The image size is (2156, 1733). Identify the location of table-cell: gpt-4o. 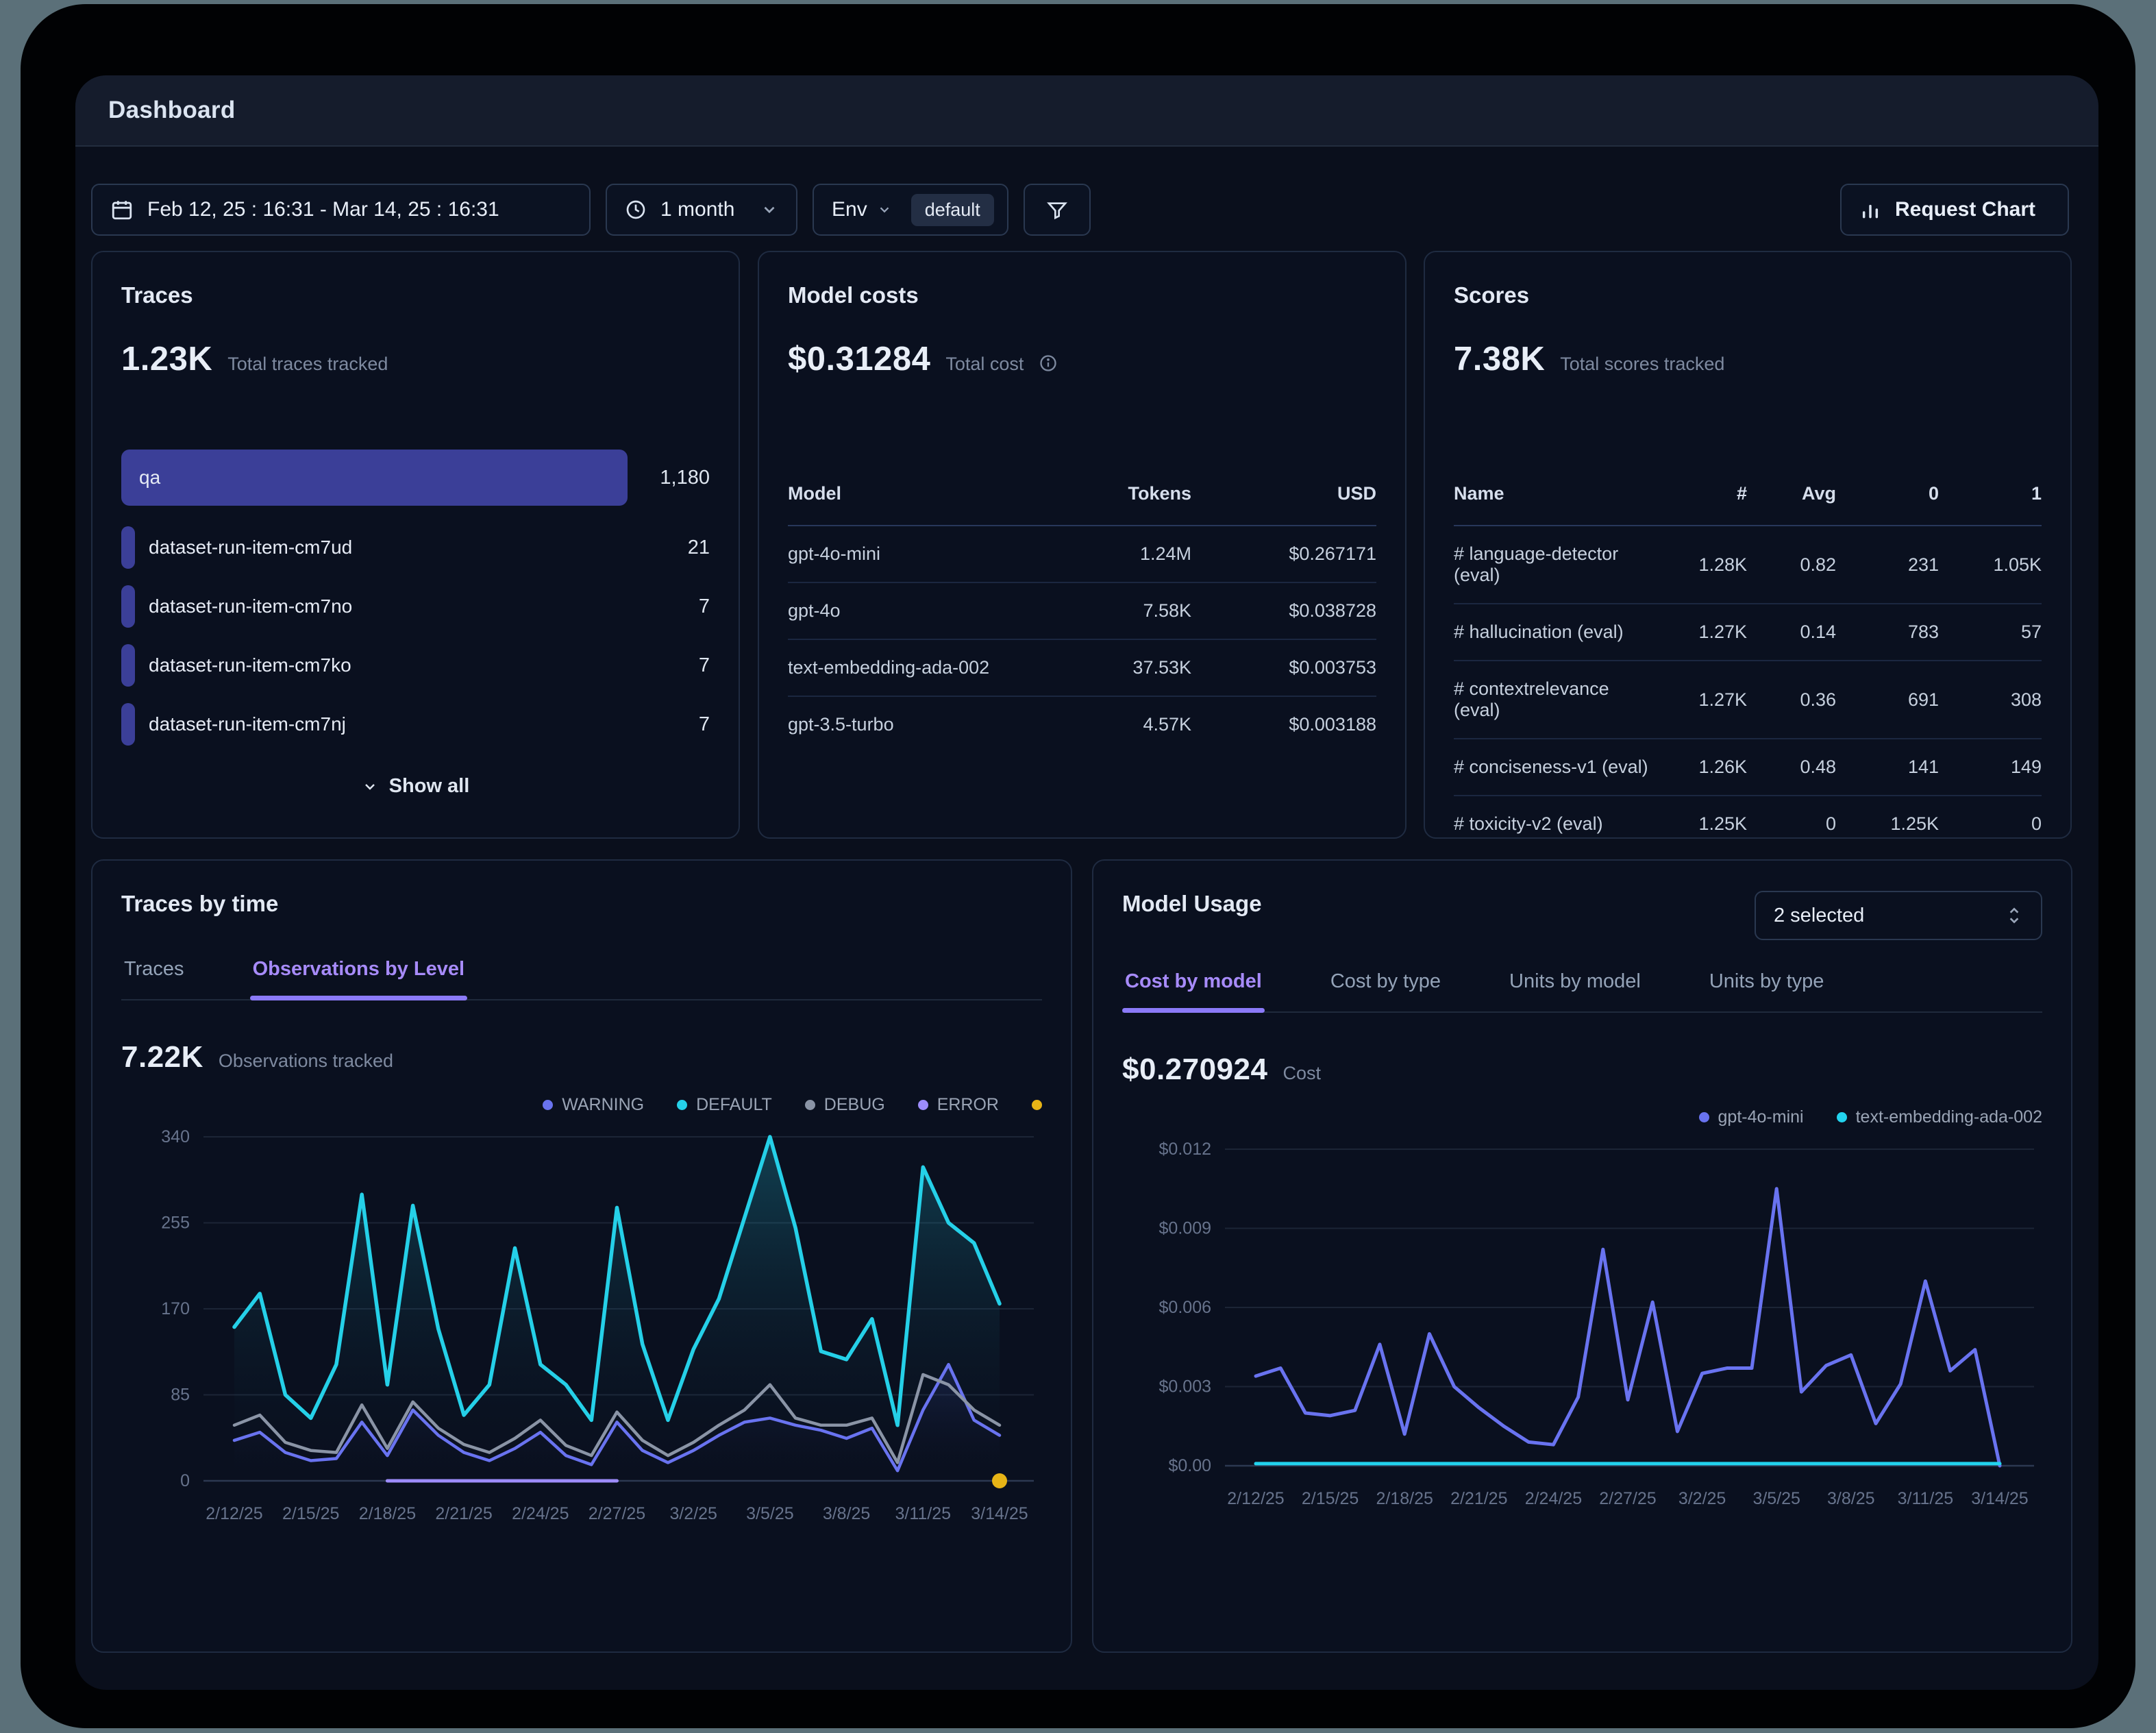
(911, 611).